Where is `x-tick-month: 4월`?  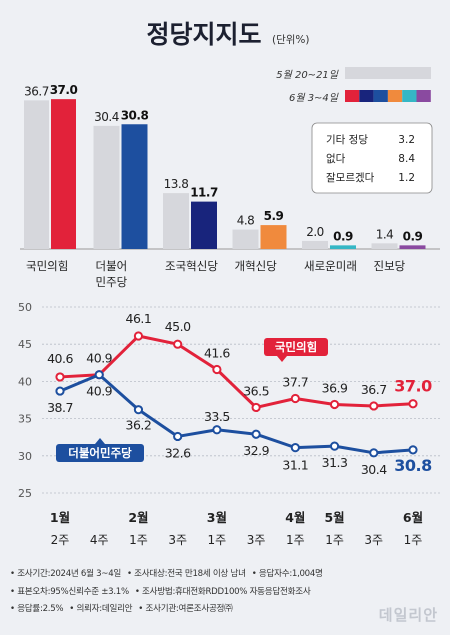
x-tick-month: 4월 is located at coordinates (295, 517).